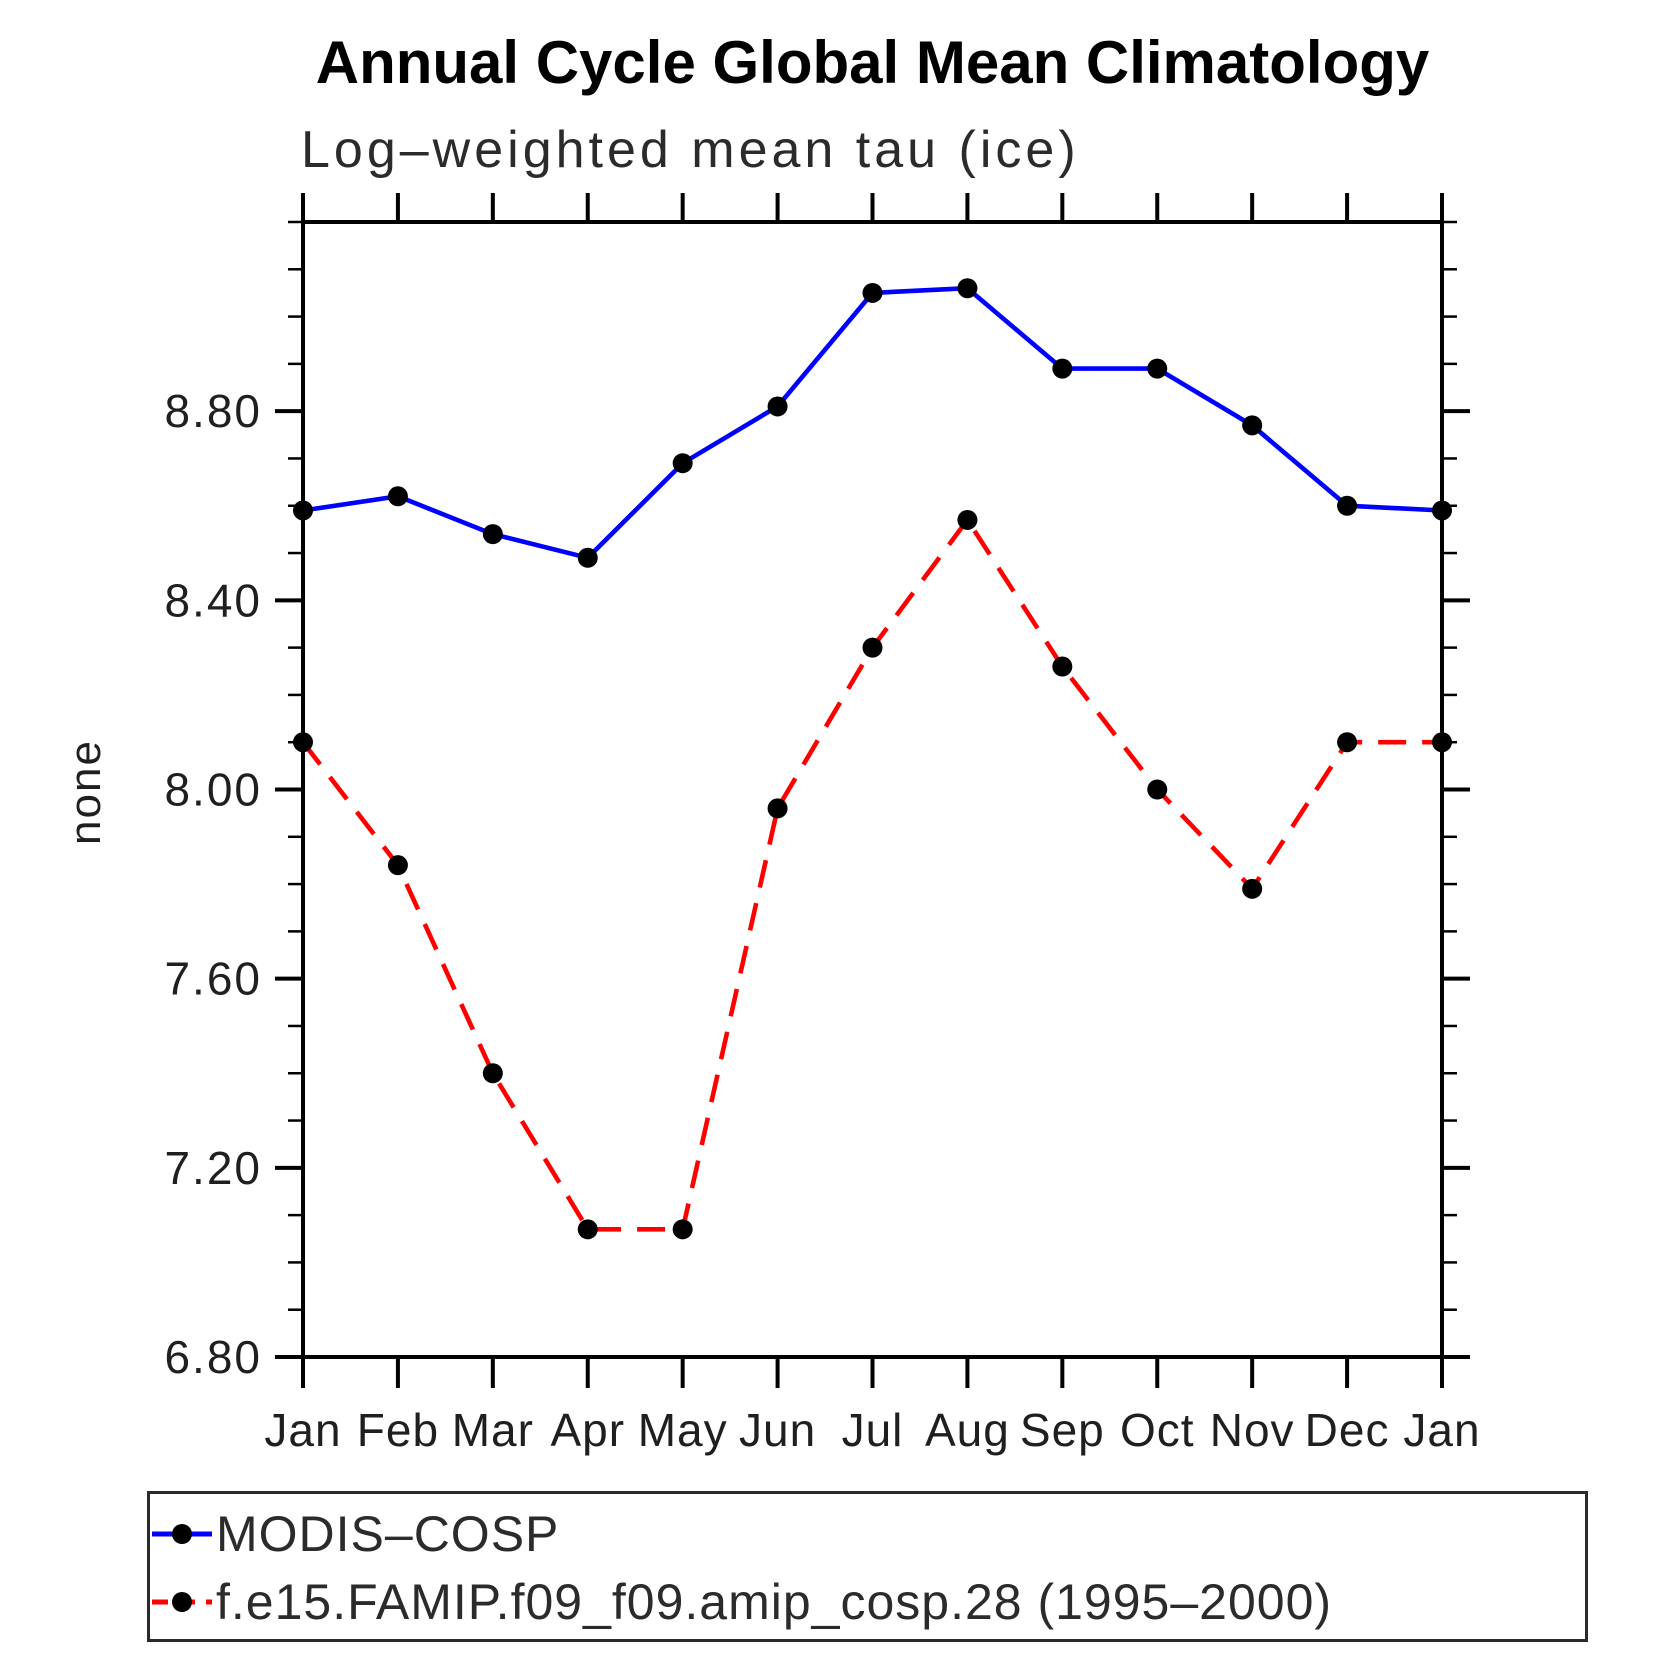 This screenshot has height=1680, width=1680. Describe the element at coordinates (213, 1357) in the screenshot. I see `y-tick-label: 6.80` at that location.